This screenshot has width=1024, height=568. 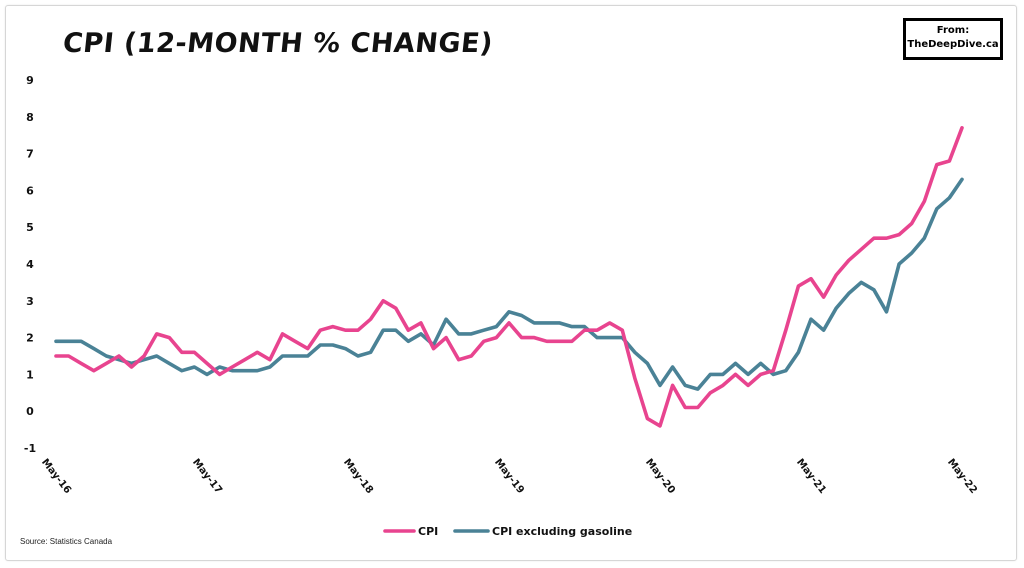 What do you see at coordinates (509, 476) in the screenshot?
I see `x-tick-label: May-19` at bounding box center [509, 476].